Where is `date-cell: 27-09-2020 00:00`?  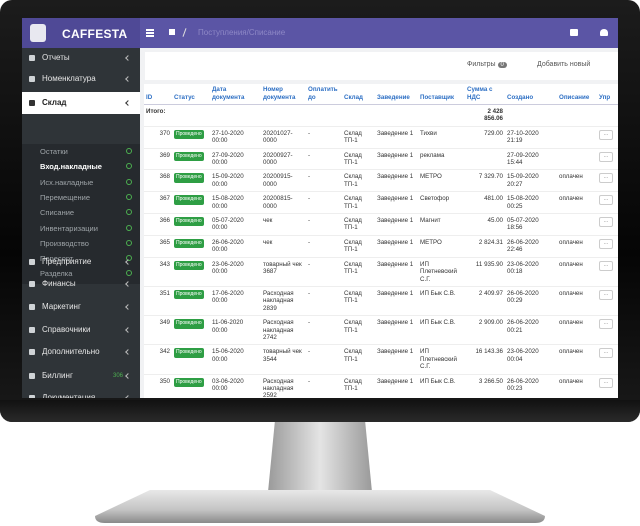 date-cell: 27-09-2020 00:00 is located at coordinates (235, 159).